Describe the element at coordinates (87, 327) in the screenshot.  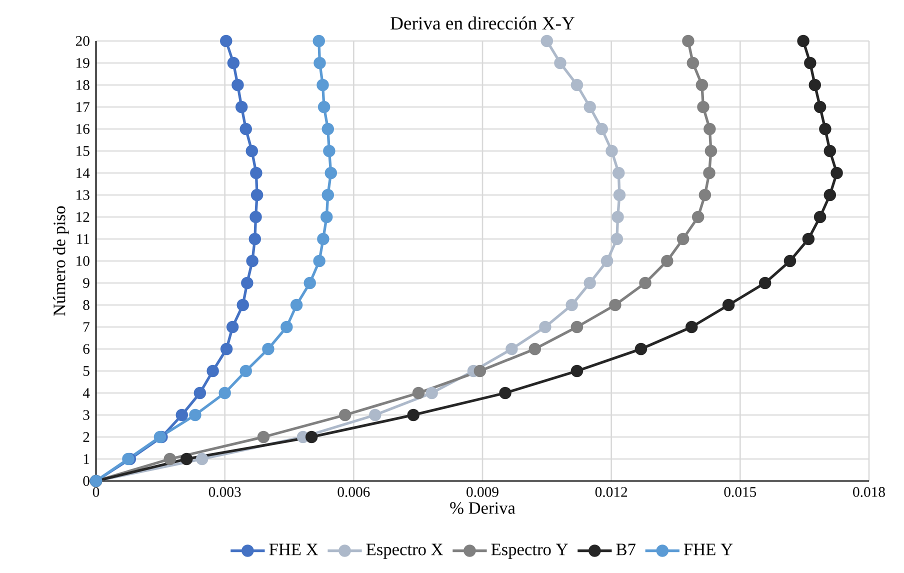
I see `y-tick-label: 7` at that location.